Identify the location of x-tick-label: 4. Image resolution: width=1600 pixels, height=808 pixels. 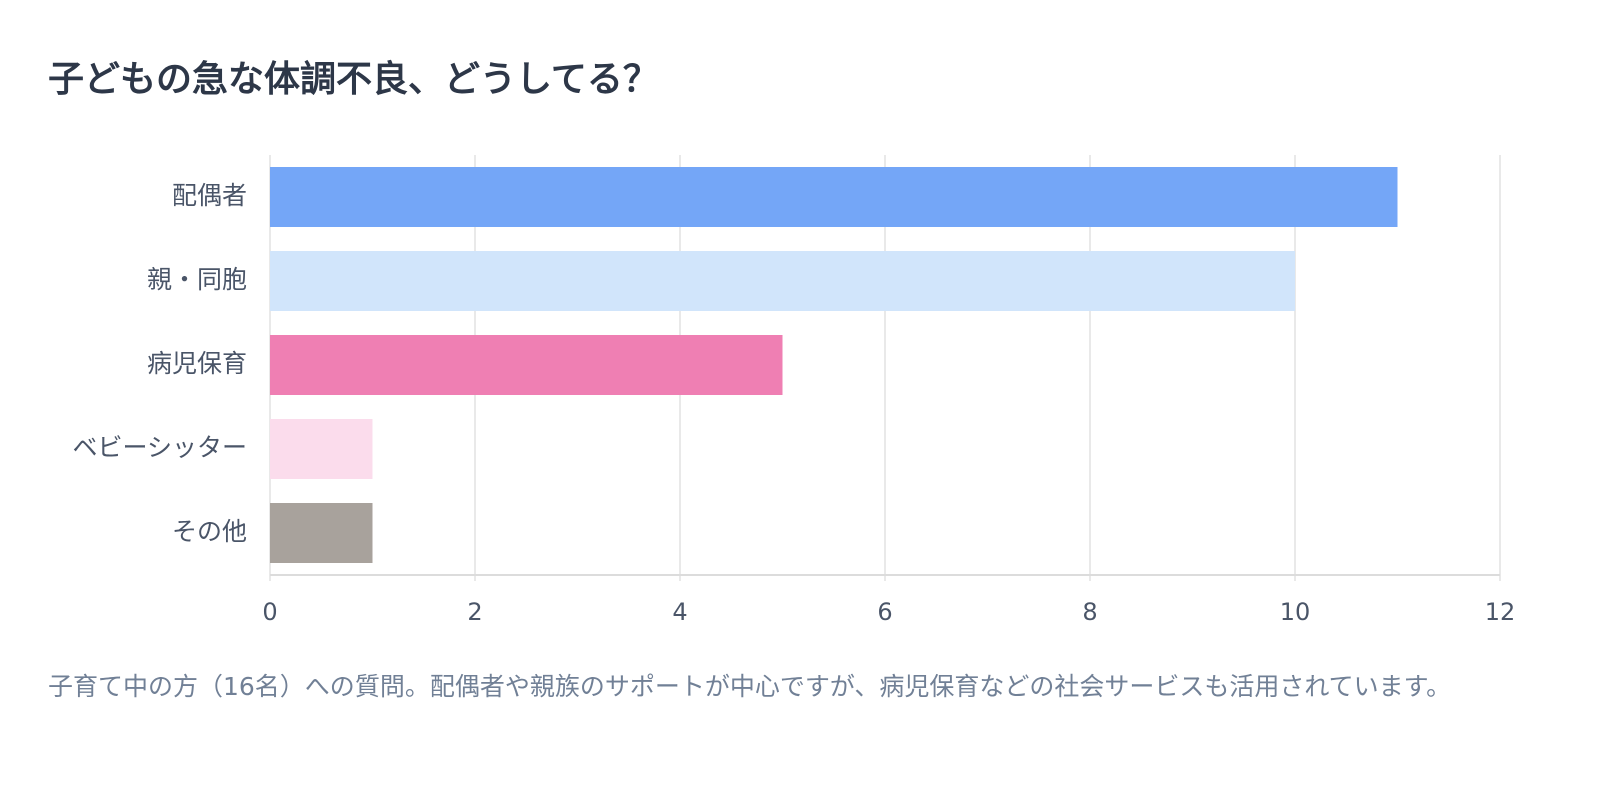
(679, 612).